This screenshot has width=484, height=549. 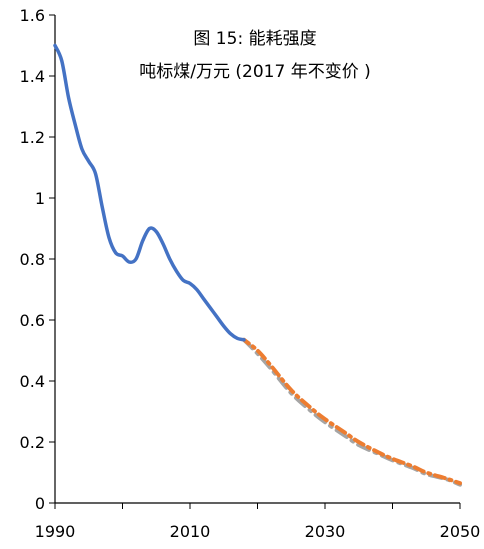 What do you see at coordinates (254, 39) in the screenshot?
I see `chart-title: 图 15: 能耗强度` at bounding box center [254, 39].